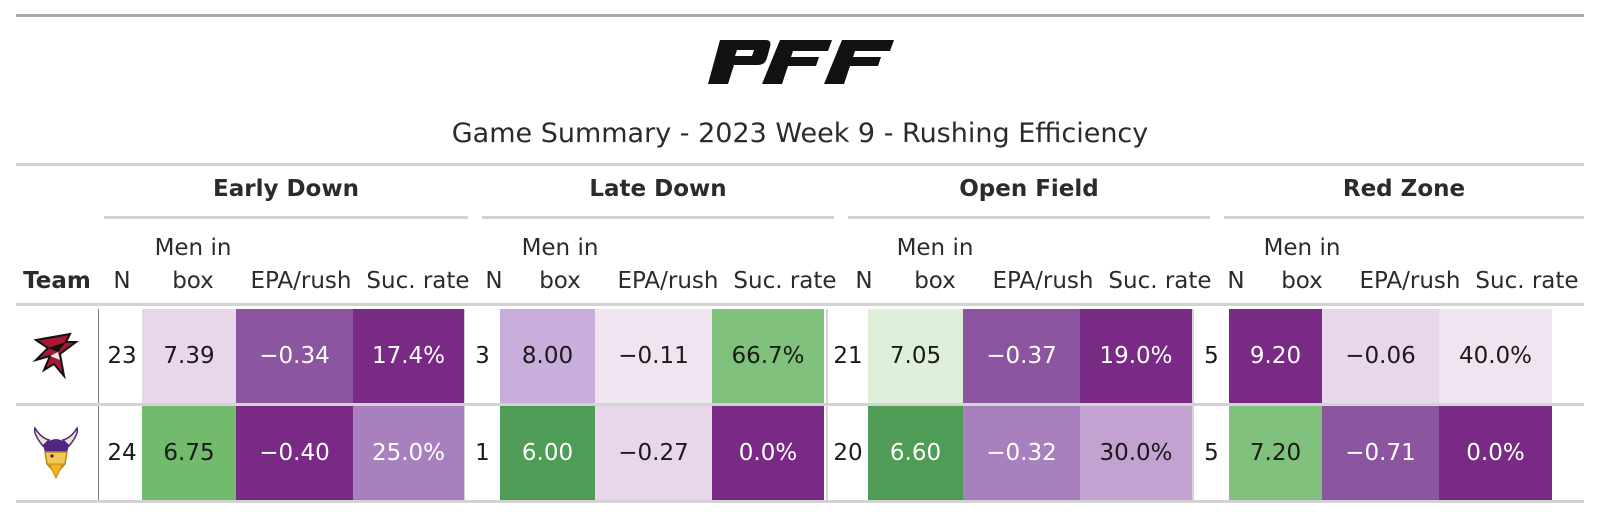 This screenshot has height=528, width=1600. Describe the element at coordinates (1136, 356) in the screenshot. I see `suc-rate-cell: 19.0%` at that location.